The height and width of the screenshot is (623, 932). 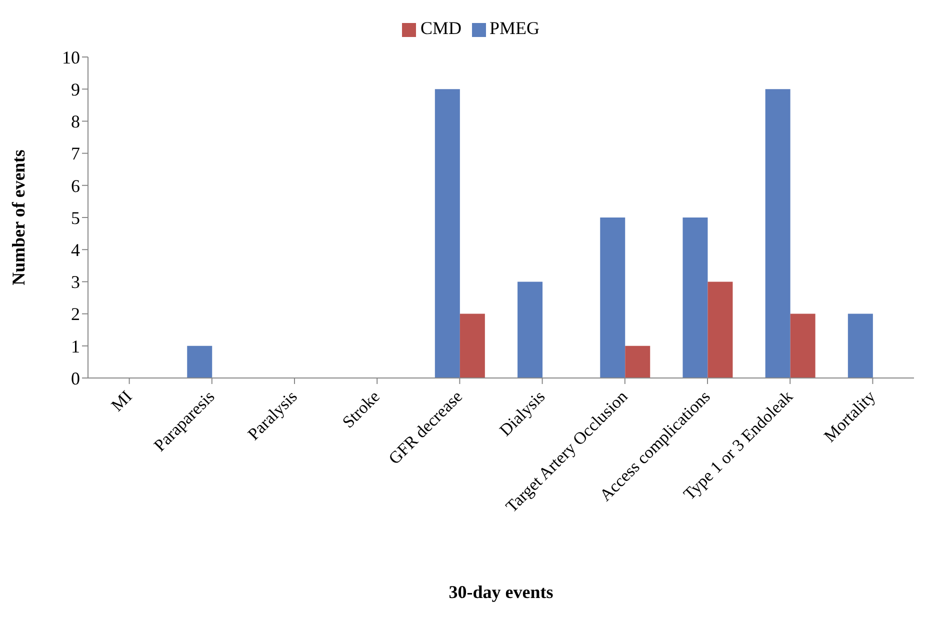 I want to click on y-tick-label: 0, so click(x=75, y=378).